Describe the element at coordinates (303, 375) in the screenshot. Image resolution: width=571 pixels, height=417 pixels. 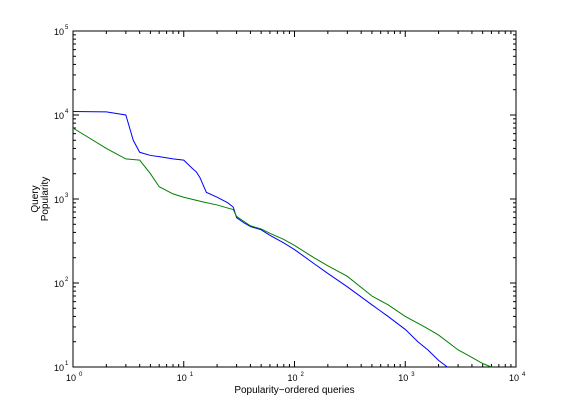
I see `x-tick-exponent: 2` at that location.